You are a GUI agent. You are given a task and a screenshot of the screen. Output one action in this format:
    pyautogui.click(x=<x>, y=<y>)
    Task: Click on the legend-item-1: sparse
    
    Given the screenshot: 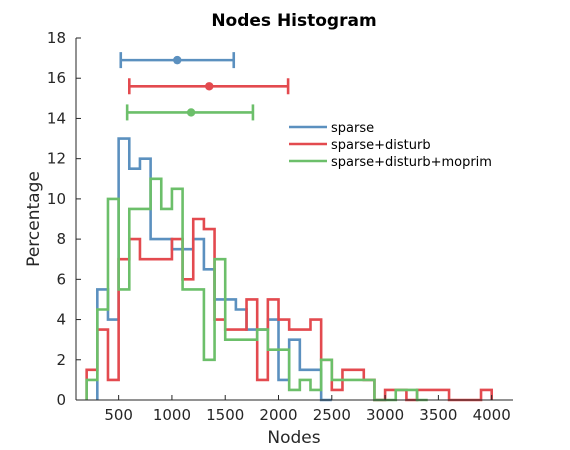 What is the action you would take?
    pyautogui.click(x=331, y=128)
    